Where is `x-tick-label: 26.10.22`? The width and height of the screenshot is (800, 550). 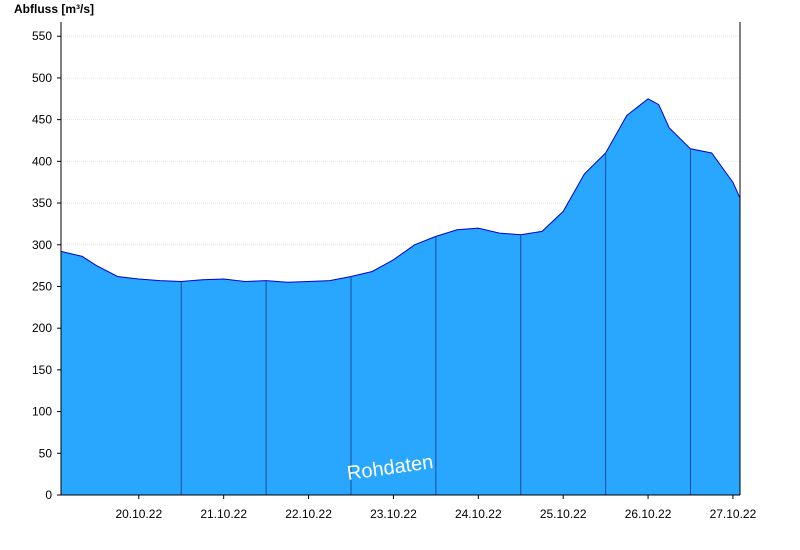
x-tick-label: 26.10.22 is located at coordinates (648, 514).